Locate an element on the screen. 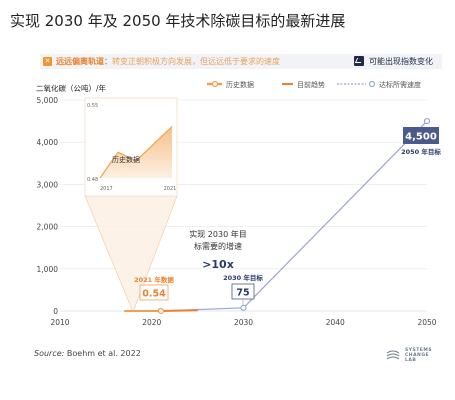  chart-title: 实现 2030 年及 2050 年技术除碳目标的最新进展 is located at coordinates (178, 21).